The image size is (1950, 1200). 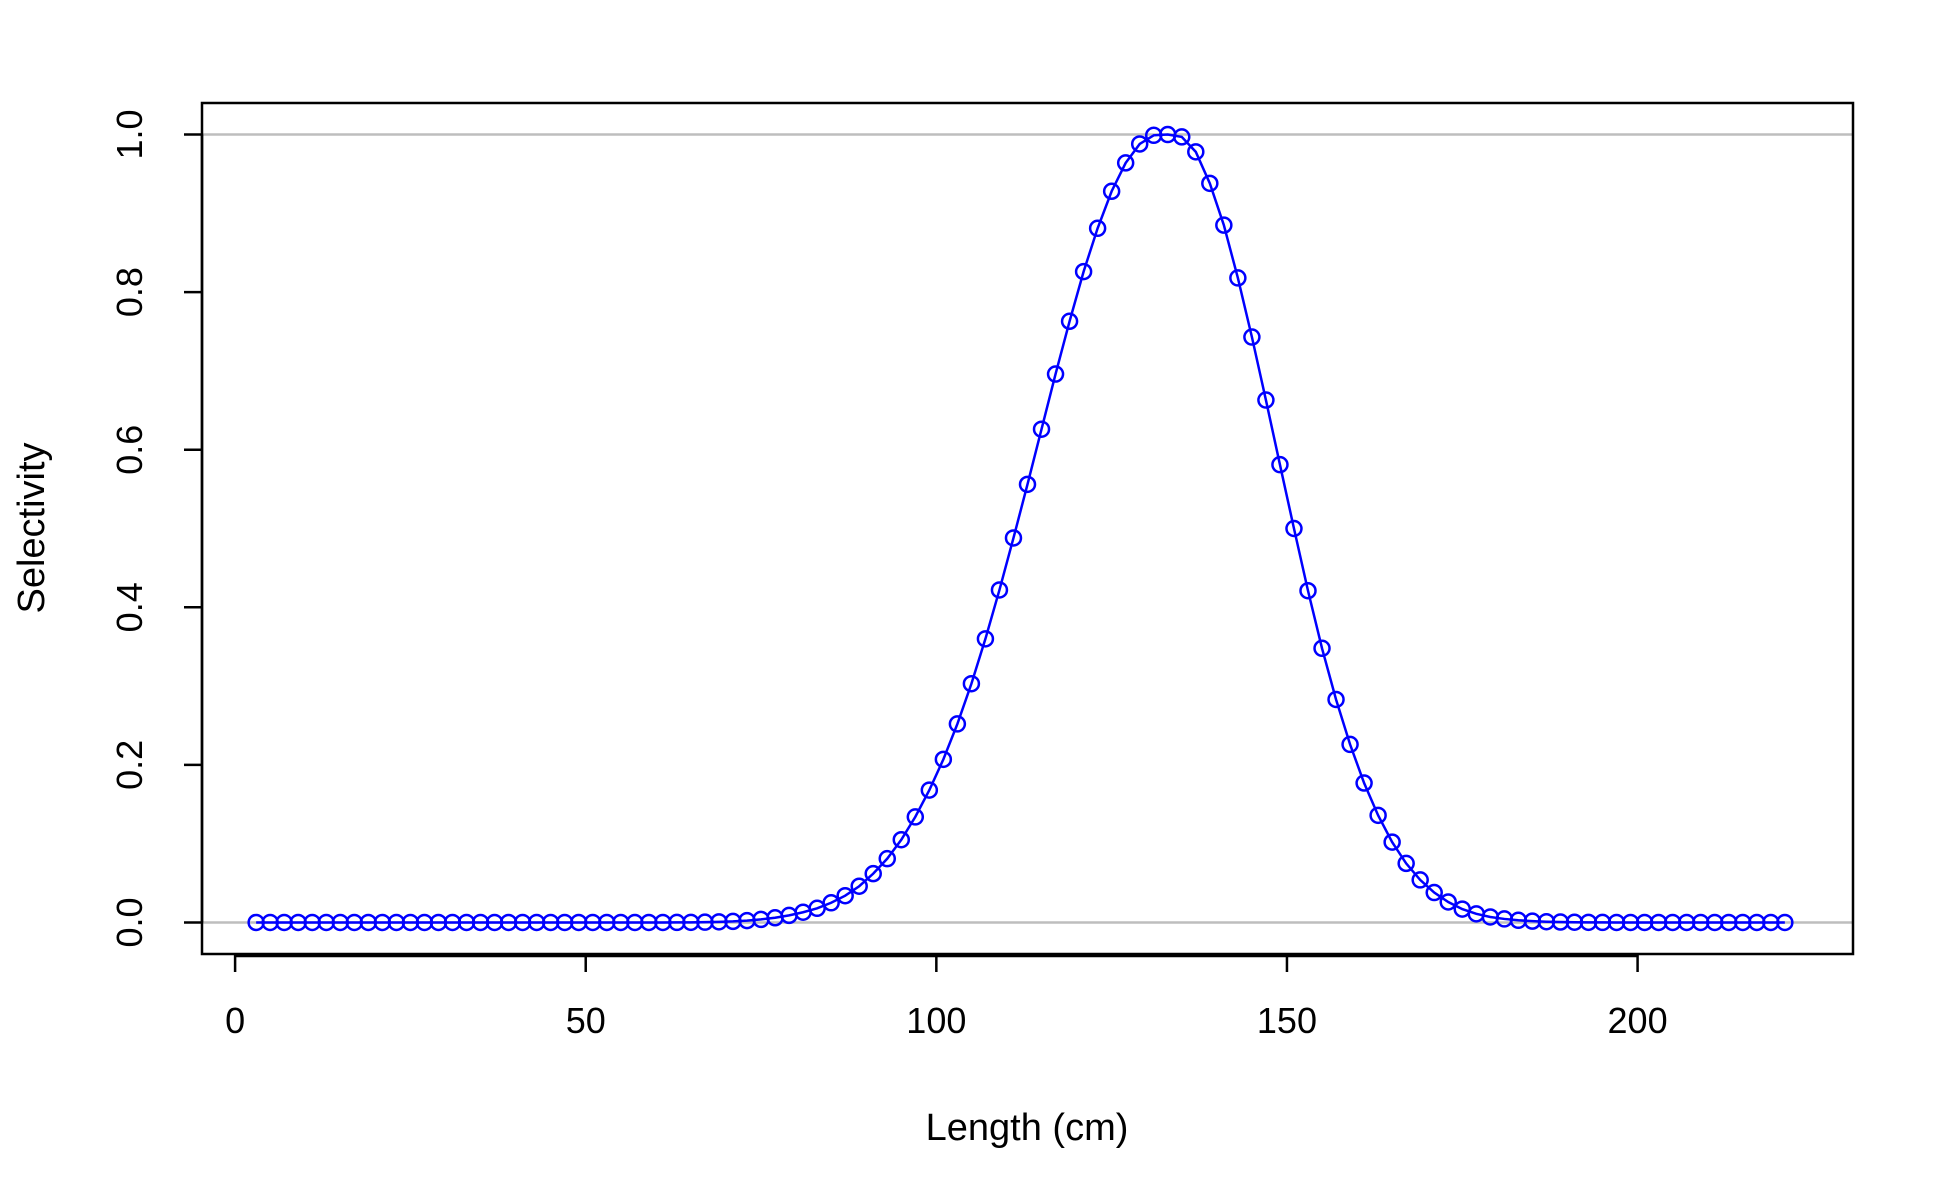 What do you see at coordinates (235, 1020) in the screenshot?
I see `x-tick-label: 0` at bounding box center [235, 1020].